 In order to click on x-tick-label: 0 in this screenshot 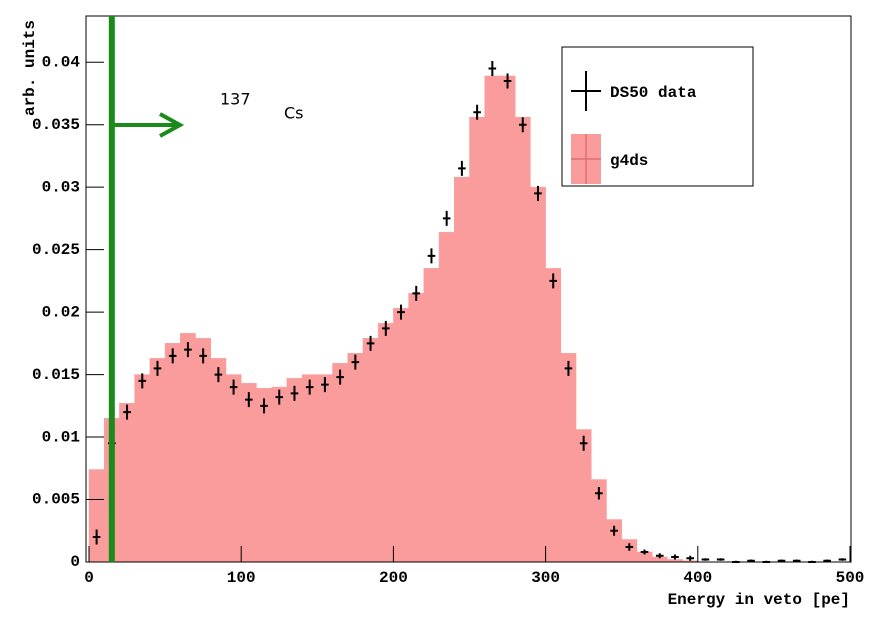, I will do `click(89, 578)`.